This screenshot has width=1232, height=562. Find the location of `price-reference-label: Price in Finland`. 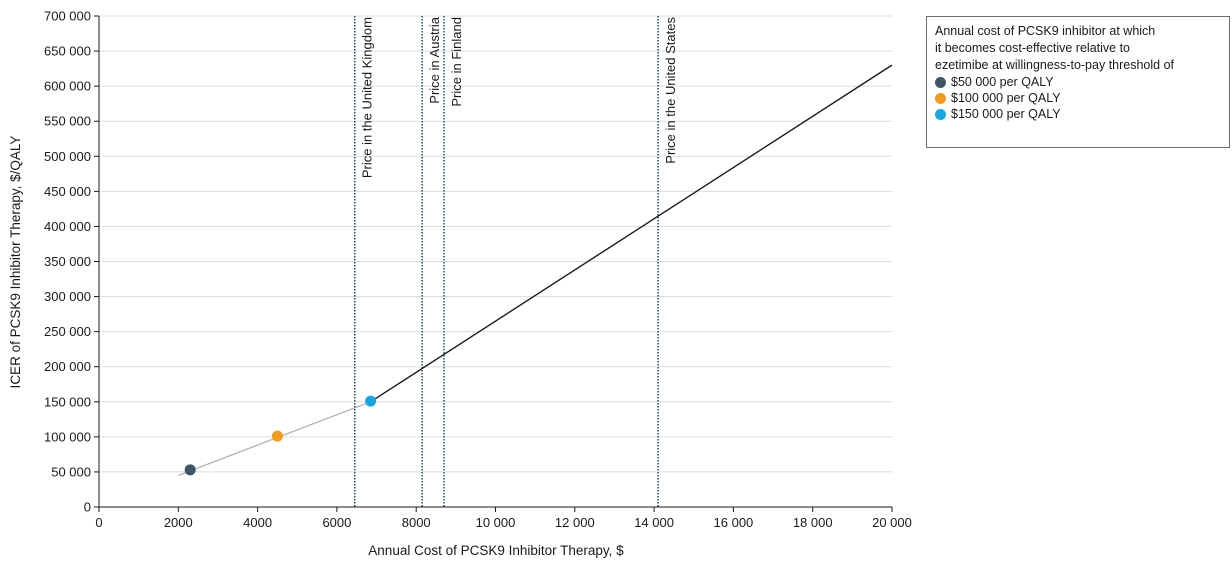

price-reference-label: Price in Finland is located at coordinates (456, 62).